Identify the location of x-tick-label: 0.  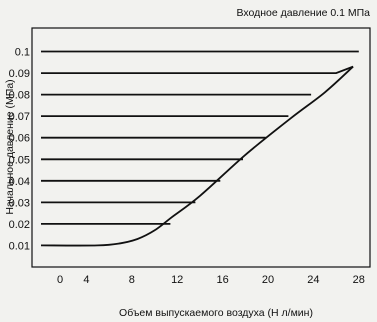
(60, 280).